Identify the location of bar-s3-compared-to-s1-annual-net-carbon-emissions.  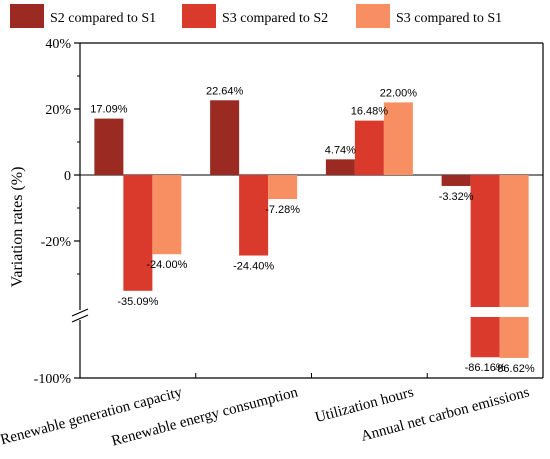
(514, 266).